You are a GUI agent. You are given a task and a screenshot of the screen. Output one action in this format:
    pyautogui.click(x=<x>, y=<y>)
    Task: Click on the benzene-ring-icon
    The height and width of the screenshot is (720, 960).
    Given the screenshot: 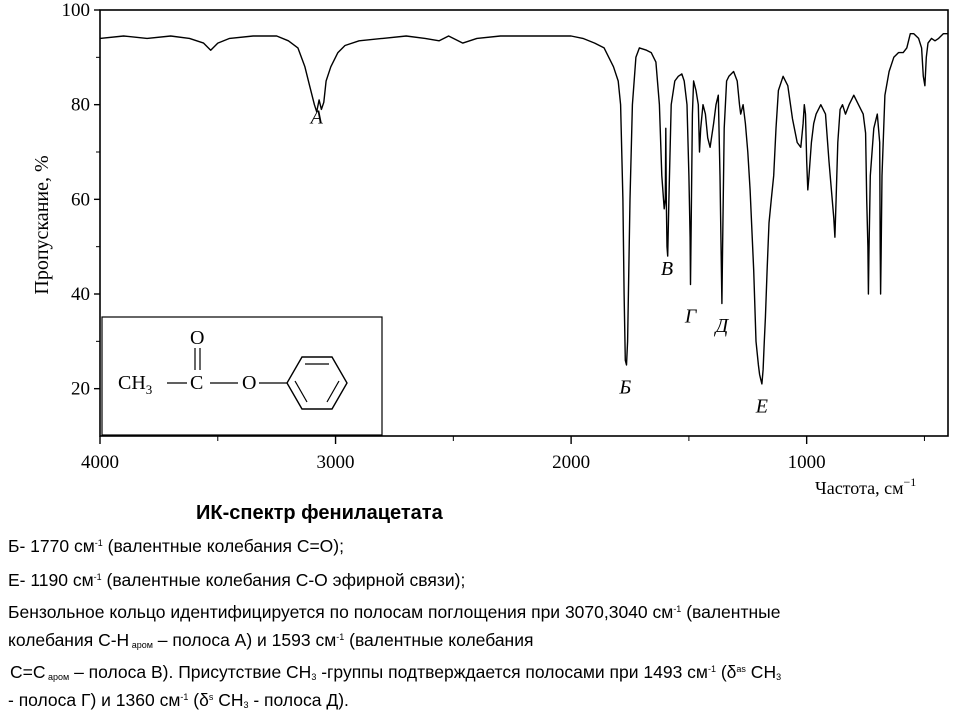 What is the action you would take?
    pyautogui.click(x=317, y=383)
    